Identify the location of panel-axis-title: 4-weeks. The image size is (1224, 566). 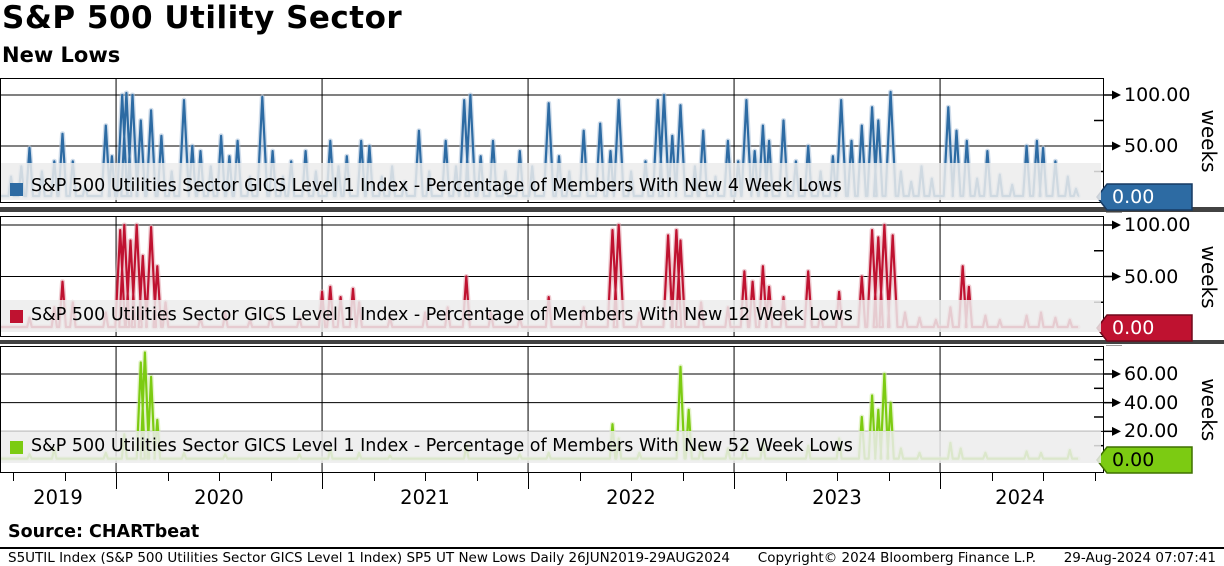
(1210, 140).